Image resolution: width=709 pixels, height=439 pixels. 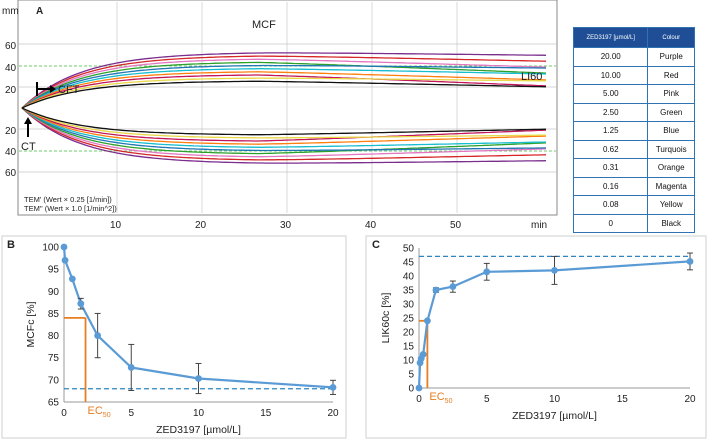 What do you see at coordinates (28, 147) in the screenshot?
I see `ct-label: CT` at bounding box center [28, 147].